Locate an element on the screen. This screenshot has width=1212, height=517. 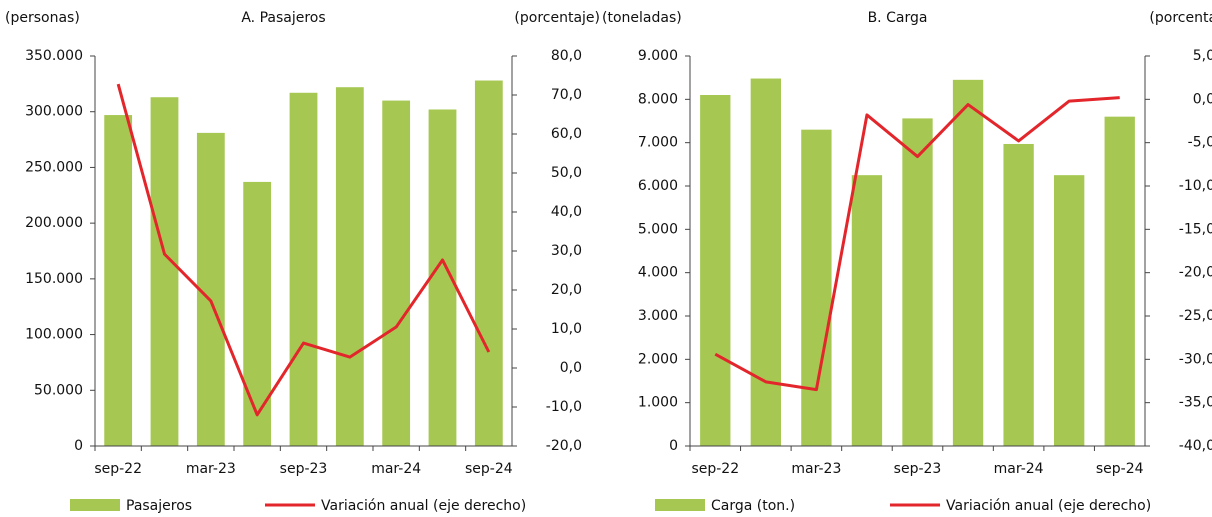
y2-tick-label: 30,0 is located at coordinates (566, 251).